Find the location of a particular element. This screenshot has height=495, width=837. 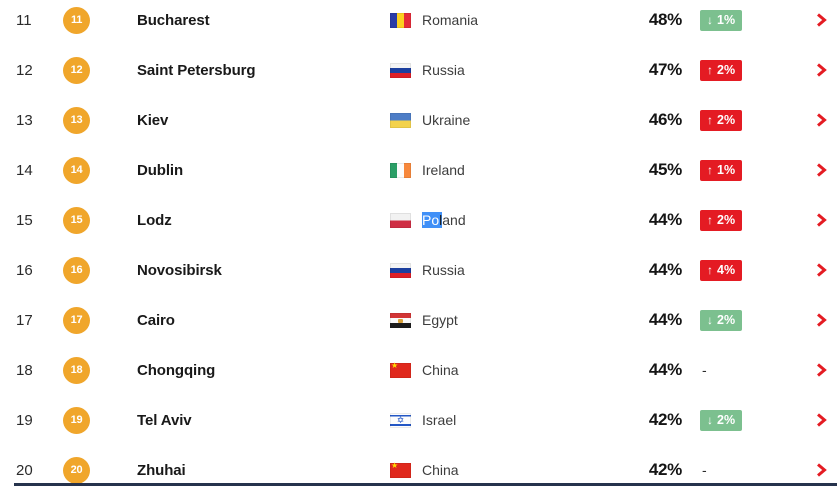

rank-number: 14 is located at coordinates (24, 170).